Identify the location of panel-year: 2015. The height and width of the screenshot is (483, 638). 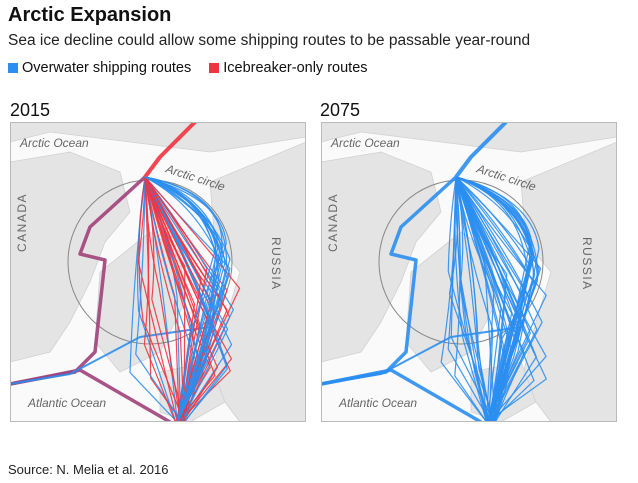
(30, 110).